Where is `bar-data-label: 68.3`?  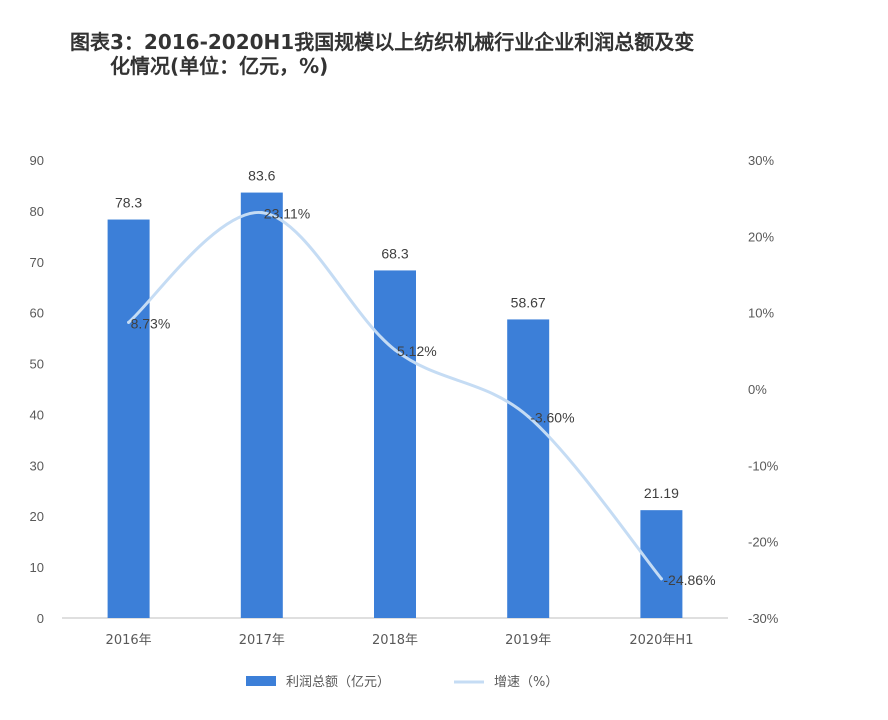
bar-data-label: 68.3 is located at coordinates (394, 253).